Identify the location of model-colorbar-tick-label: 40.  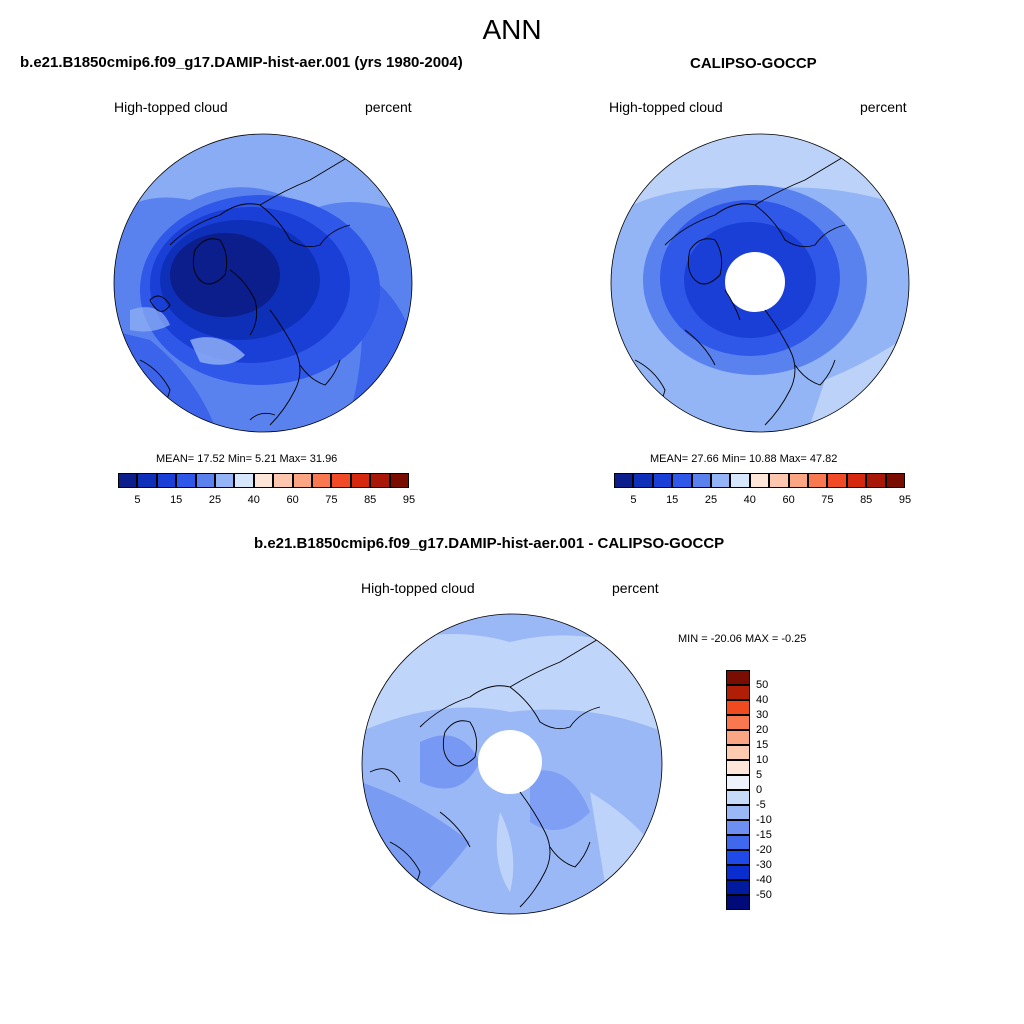
(253, 500).